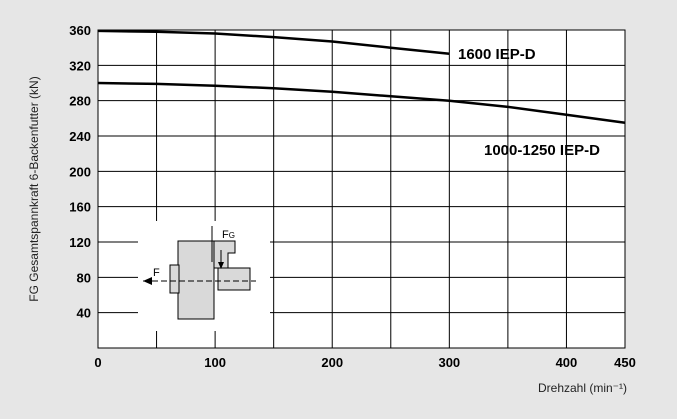 Image resolution: width=677 pixels, height=419 pixels. I want to click on force-label: F, so click(156, 273).